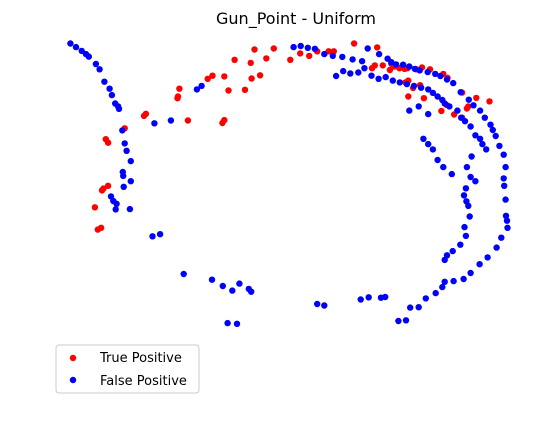 Image resolution: width=558 pixels, height=435 pixels. What do you see at coordinates (73, 358) in the screenshot?
I see `legend-marker-true-positive` at bounding box center [73, 358].